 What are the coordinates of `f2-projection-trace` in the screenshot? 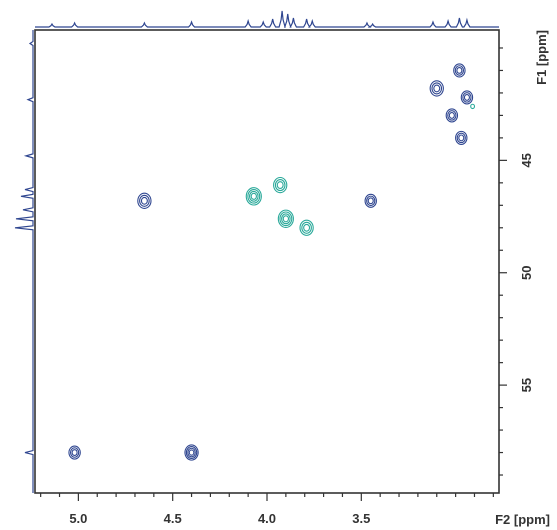 It's located at (267, 19).